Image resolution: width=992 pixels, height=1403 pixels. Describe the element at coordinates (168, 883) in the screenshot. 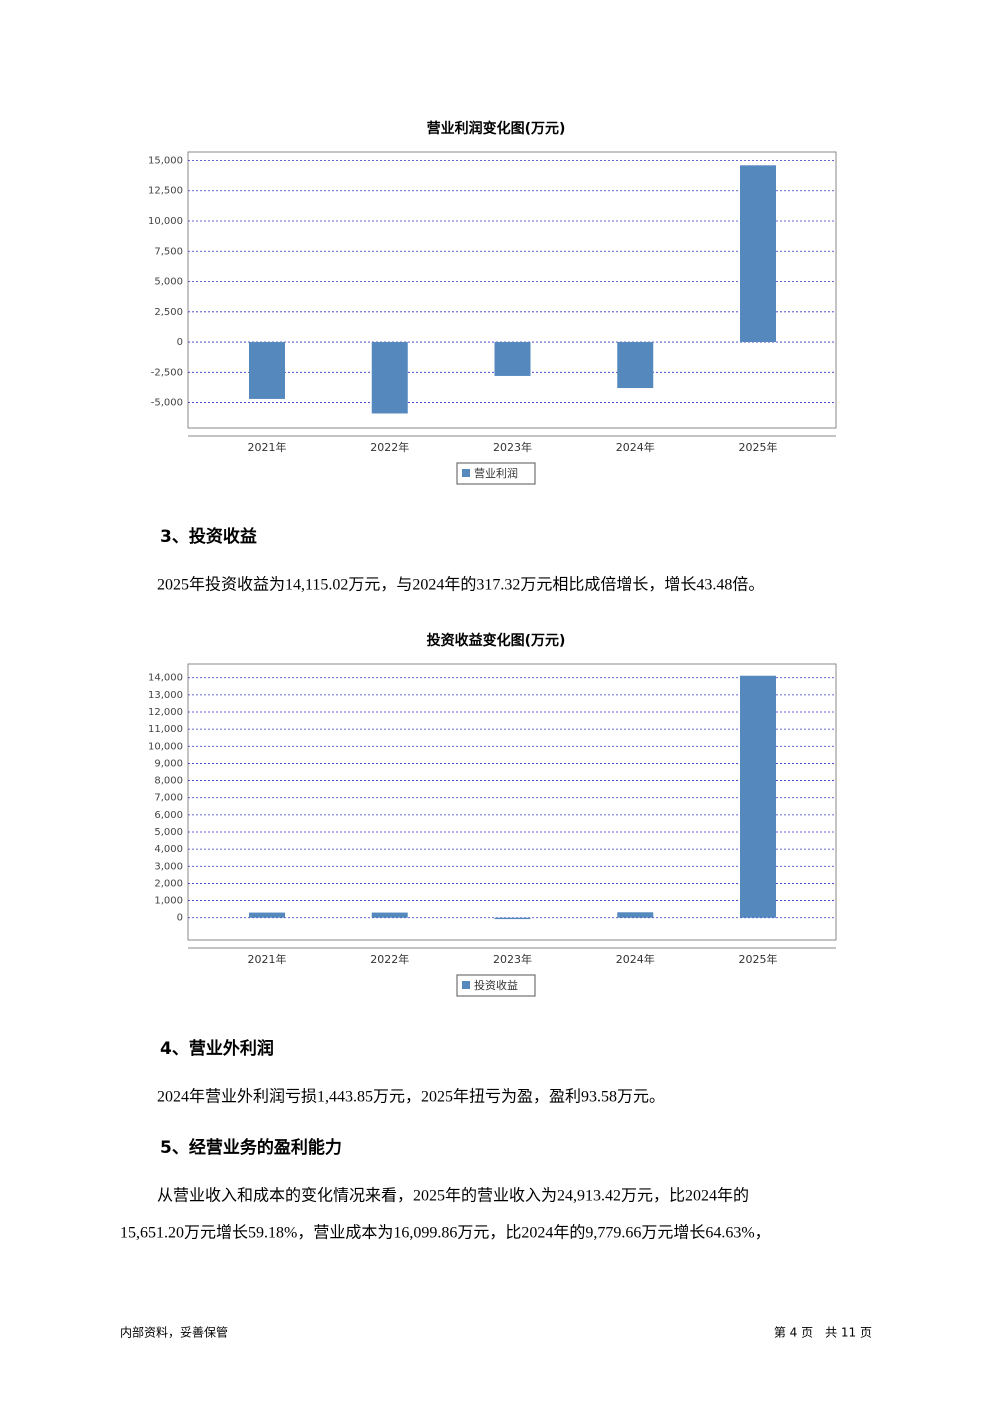

I see `y-tick-label: 2,000` at that location.